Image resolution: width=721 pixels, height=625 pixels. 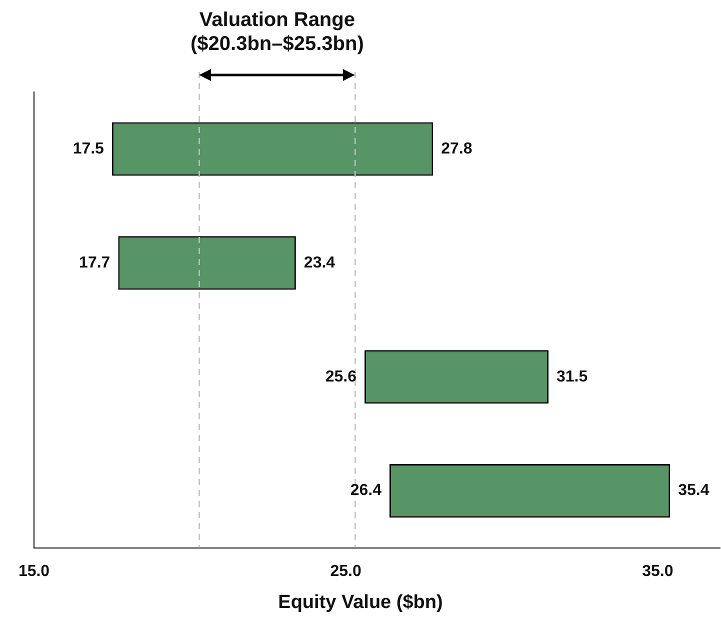 What do you see at coordinates (572, 377) in the screenshot?
I see `annotation: 31.5` at bounding box center [572, 377].